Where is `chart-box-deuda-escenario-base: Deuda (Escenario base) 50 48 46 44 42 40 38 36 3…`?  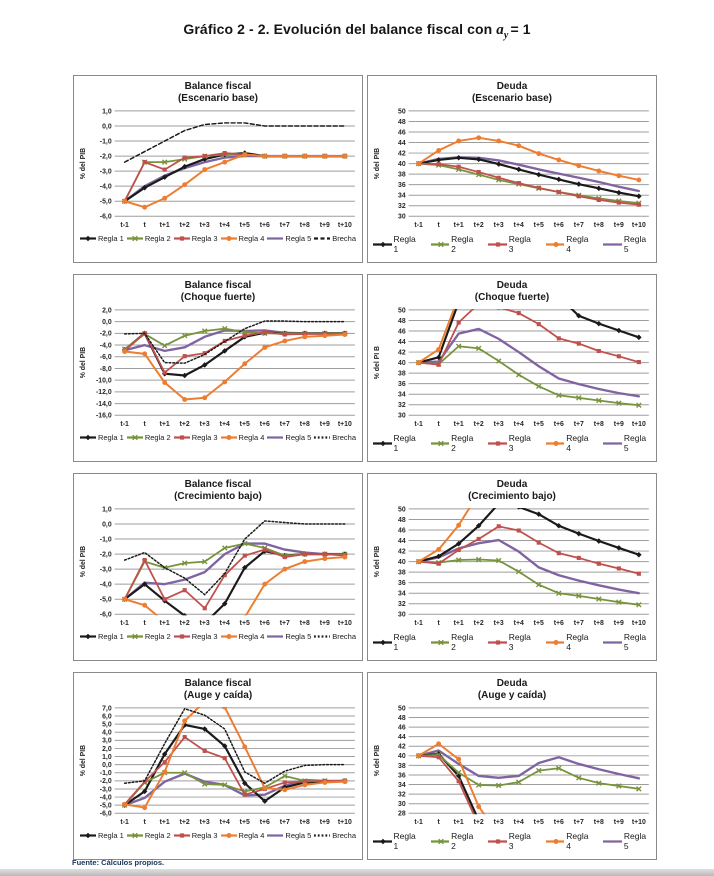 chart-box-deuda-escenario-base: Deuda (Escenario base) 50 48 46 44 42 40 38 36 3… is located at coordinates (512, 169).